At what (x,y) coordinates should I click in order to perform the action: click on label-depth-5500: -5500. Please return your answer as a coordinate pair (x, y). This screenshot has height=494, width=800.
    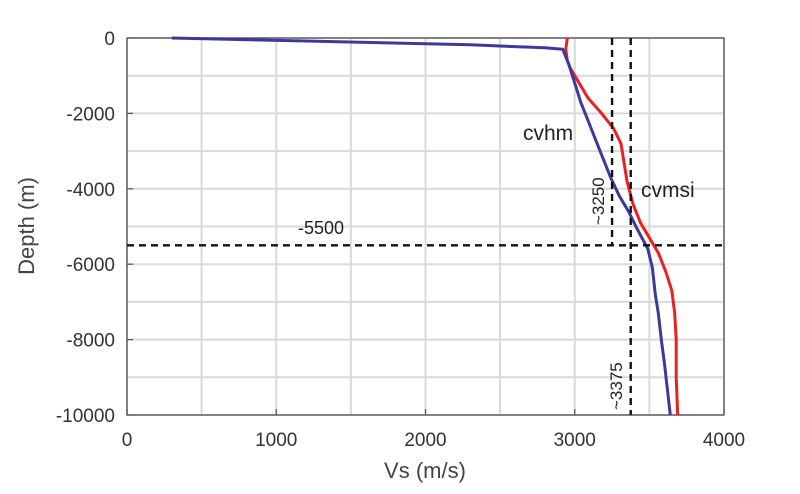
    Looking at the image, I should click on (321, 228).